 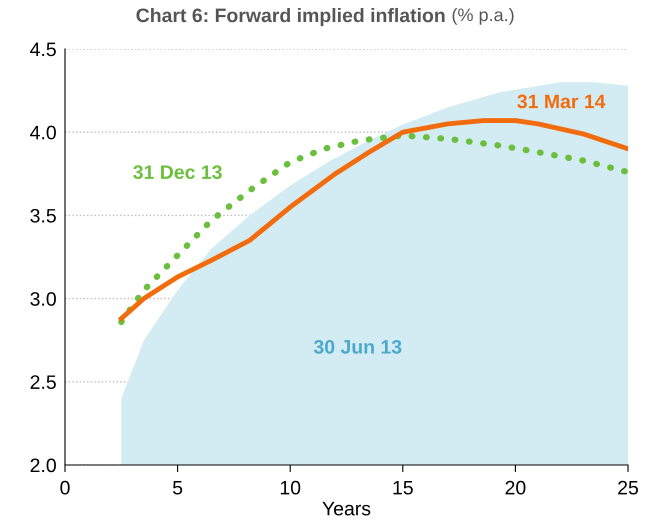 I want to click on series-label: 31 Dec 13, so click(x=177, y=172).